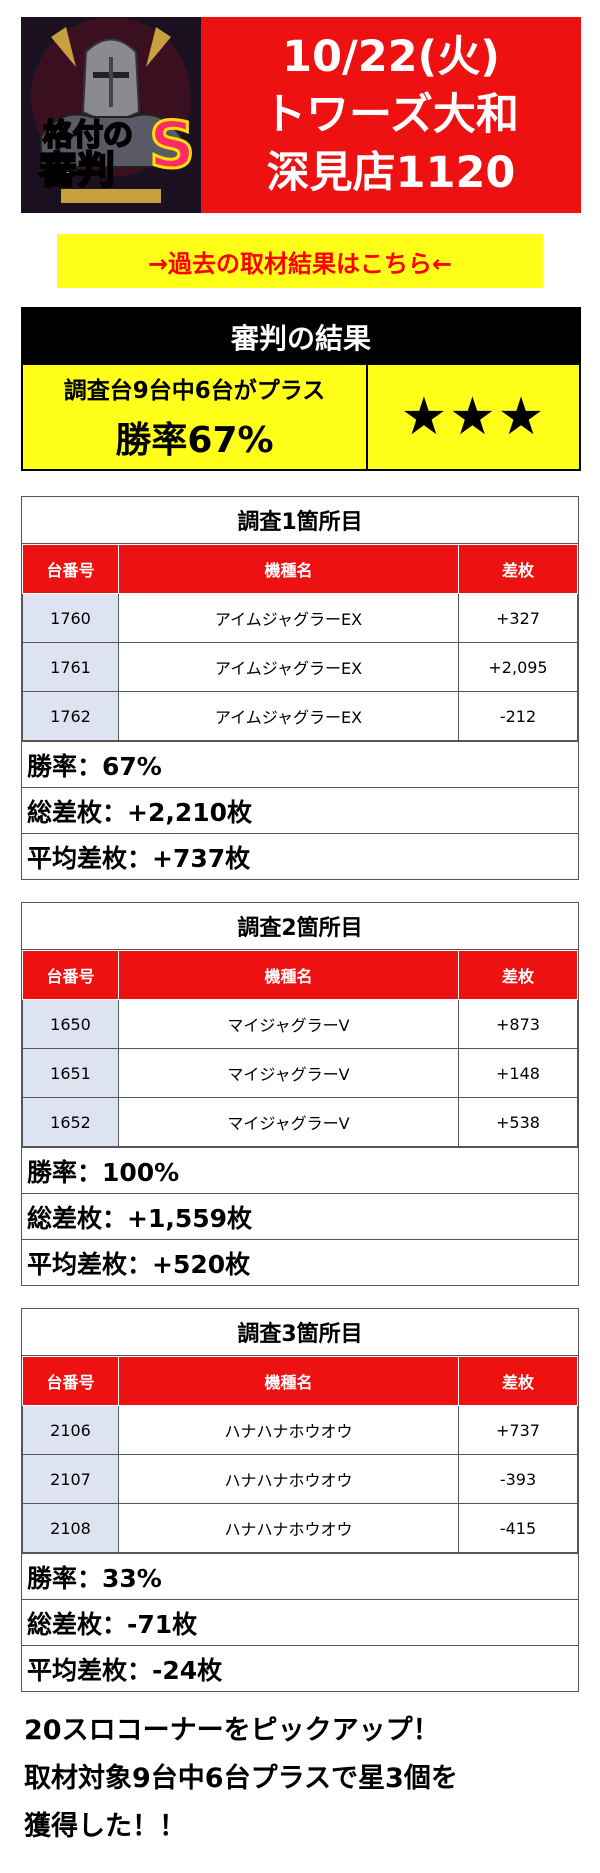 Image resolution: width=600 pixels, height=1873 pixels. I want to click on table-row: 1652 マイジャグラーV +538, so click(300, 1122).